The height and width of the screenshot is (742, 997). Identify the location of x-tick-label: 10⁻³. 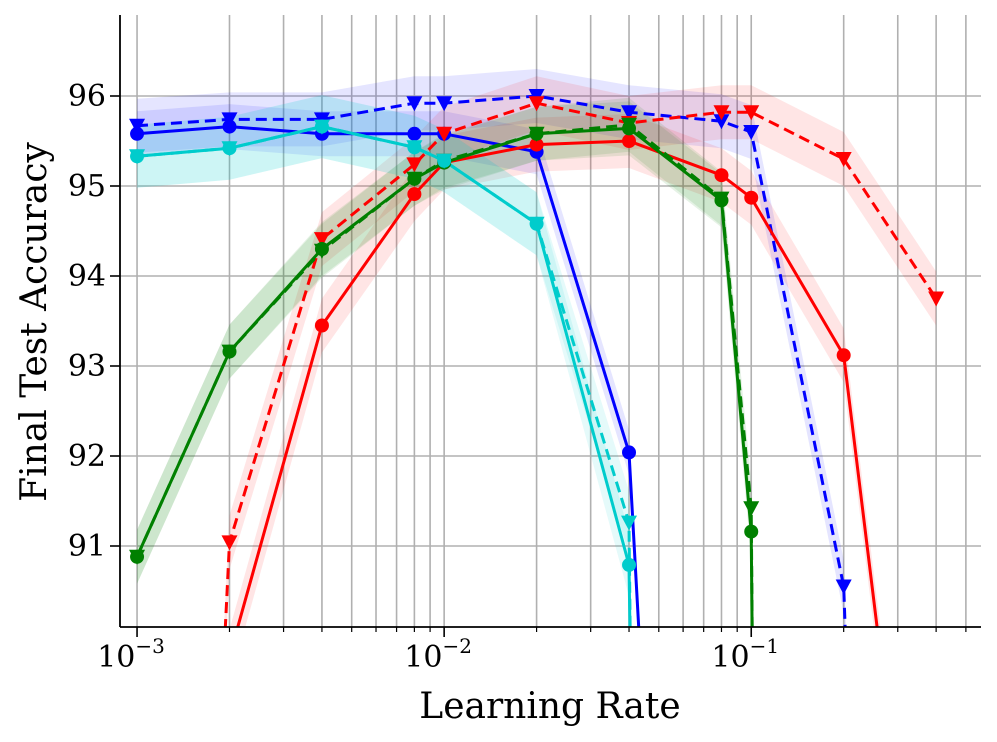
(131, 654).